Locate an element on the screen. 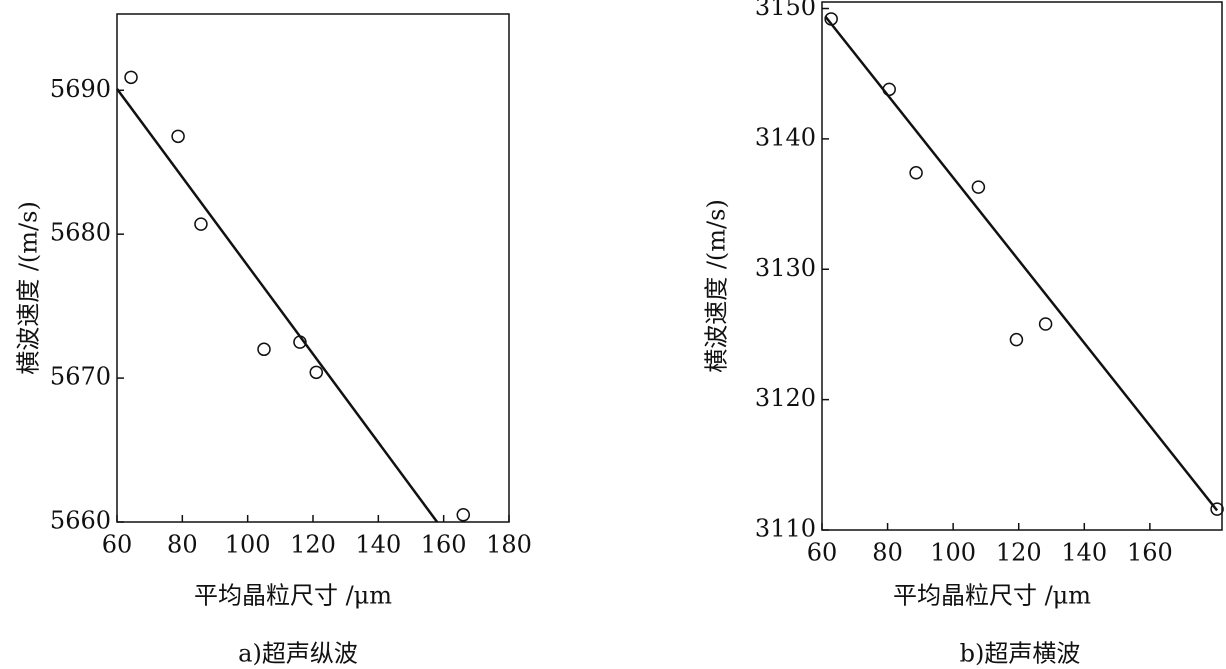 The width and height of the screenshot is (1226, 669). y-tick-label: 3110 is located at coordinates (785, 529).